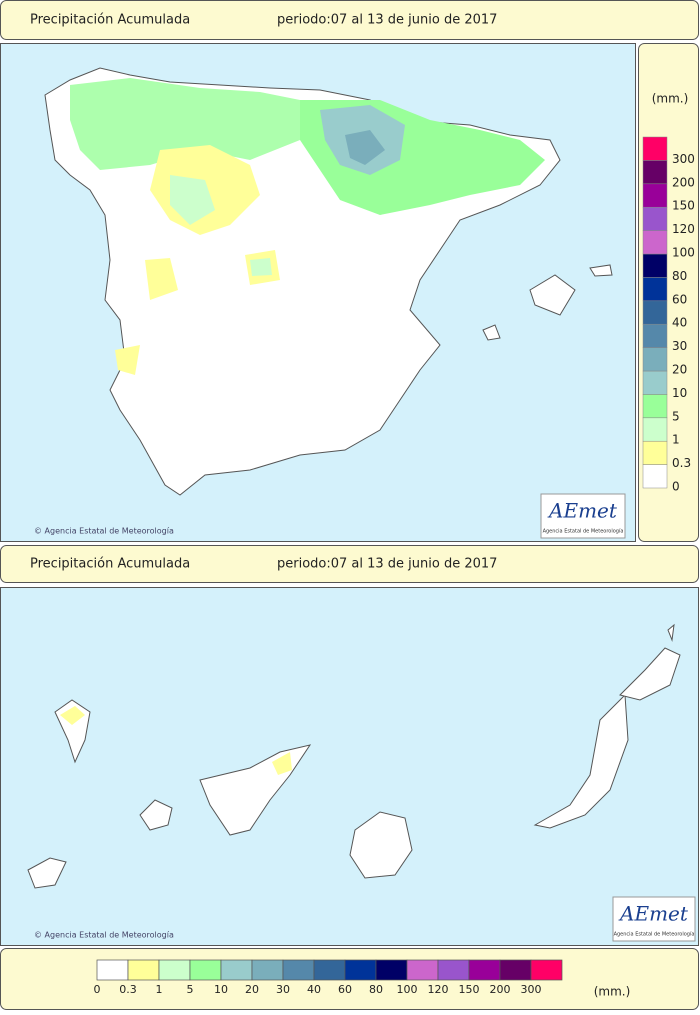  I want to click on legend-vertical: 0 0.3 1 5 10 20 30 40 60 80 100 120 150 200 300, so click(668, 315).